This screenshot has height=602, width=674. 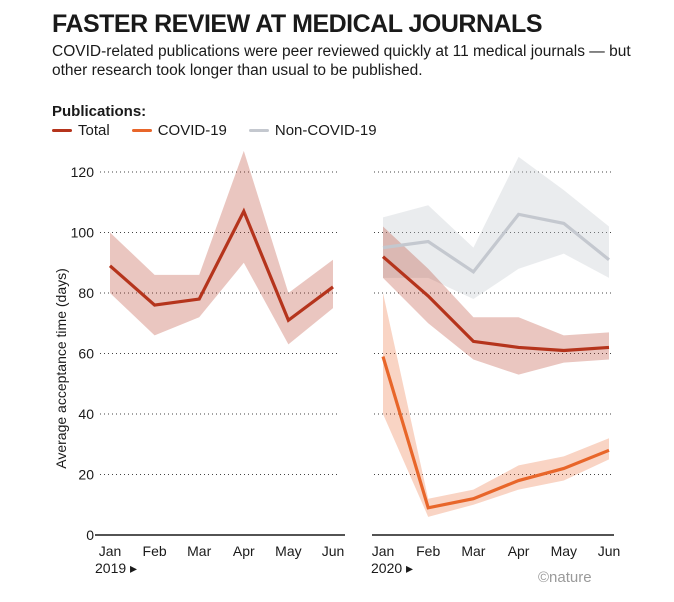 What do you see at coordinates (519, 551) in the screenshot?
I see `x-tick-label-2020-apr: Apr` at bounding box center [519, 551].